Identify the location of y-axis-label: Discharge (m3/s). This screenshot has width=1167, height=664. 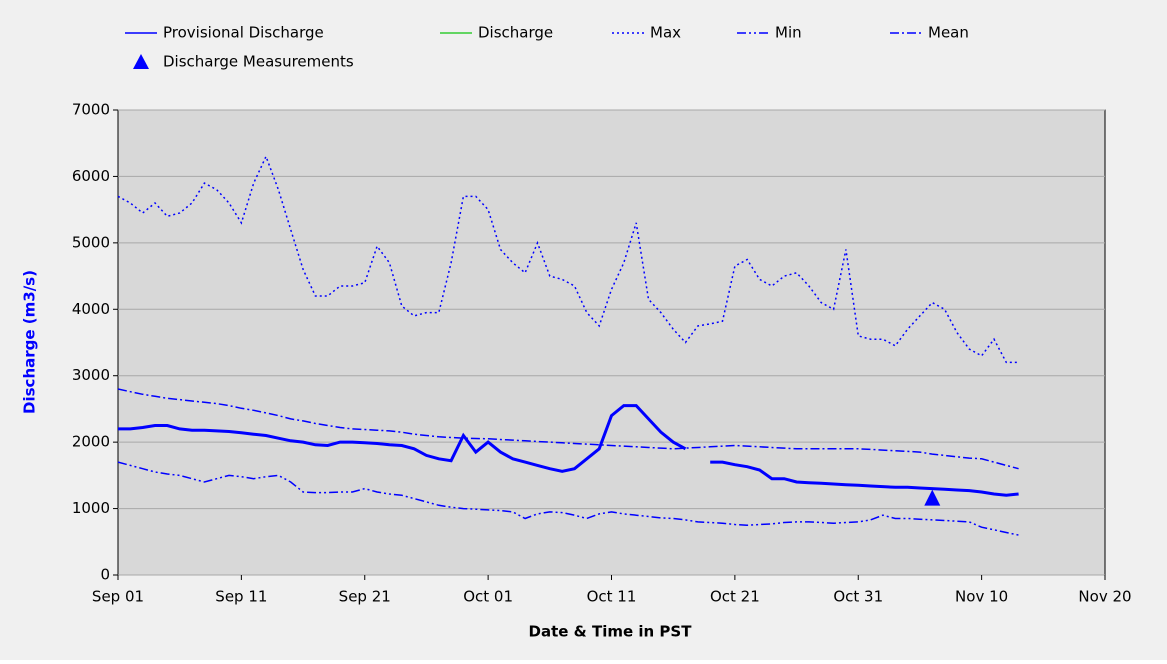
(30, 342).